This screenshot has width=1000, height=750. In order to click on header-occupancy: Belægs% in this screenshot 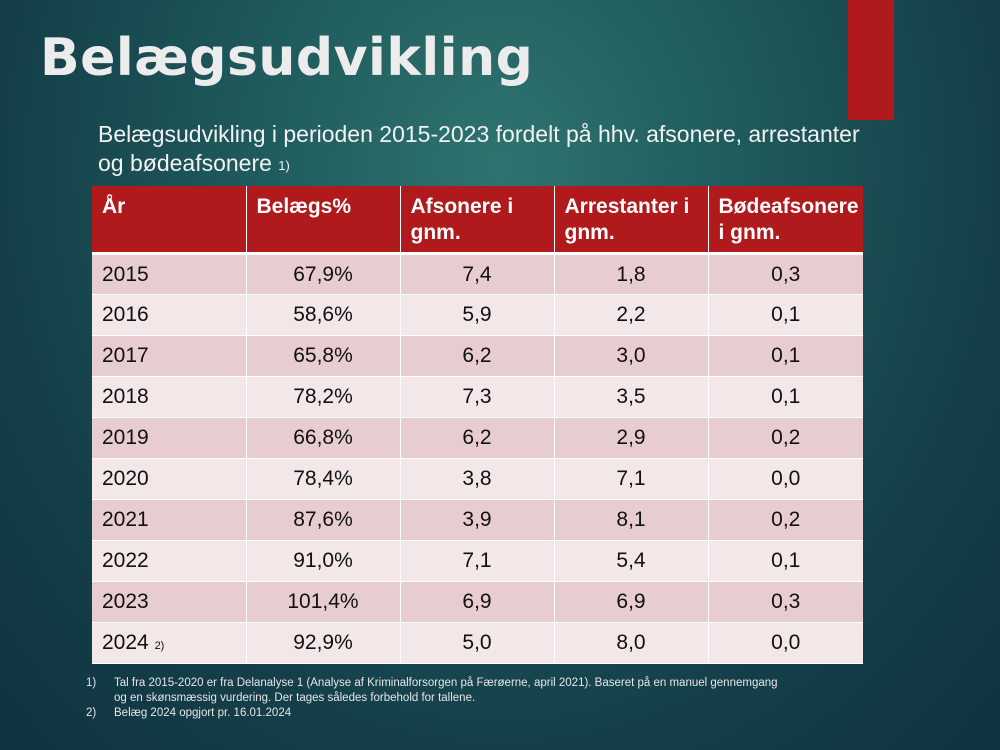, I will do `click(323, 220)`.